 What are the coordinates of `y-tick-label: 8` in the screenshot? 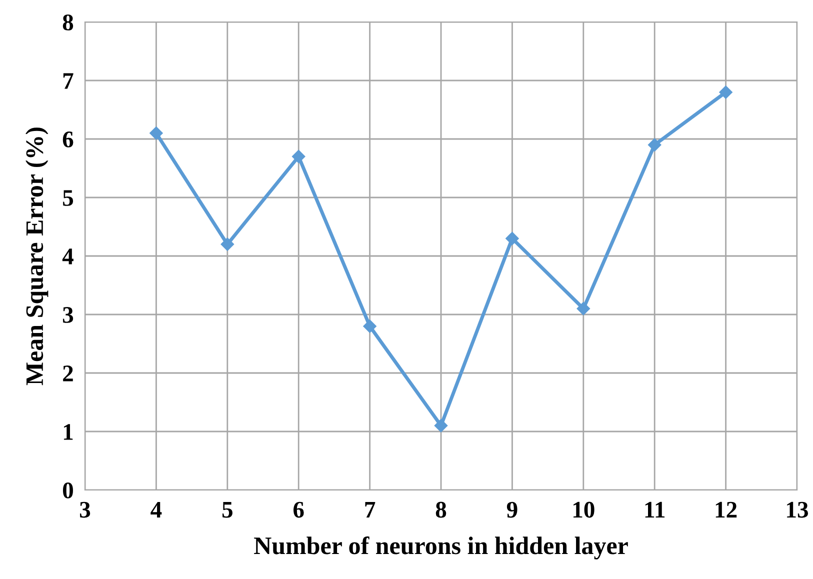 It's located at (68, 22).